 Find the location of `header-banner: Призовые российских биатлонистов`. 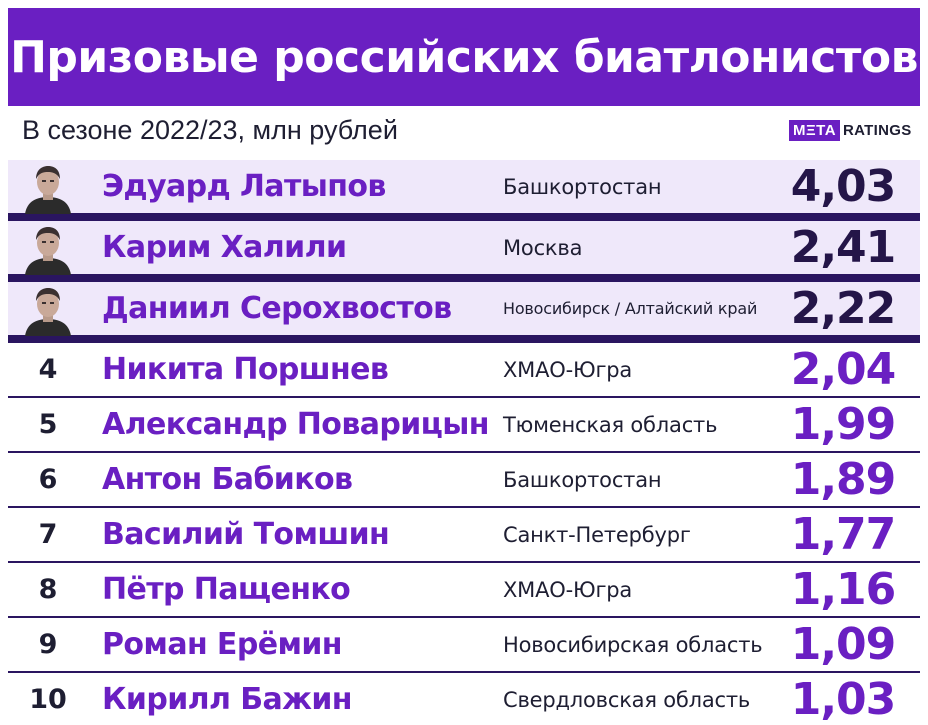

header-banner: Призовые российских биатлонистов is located at coordinates (464, 57).